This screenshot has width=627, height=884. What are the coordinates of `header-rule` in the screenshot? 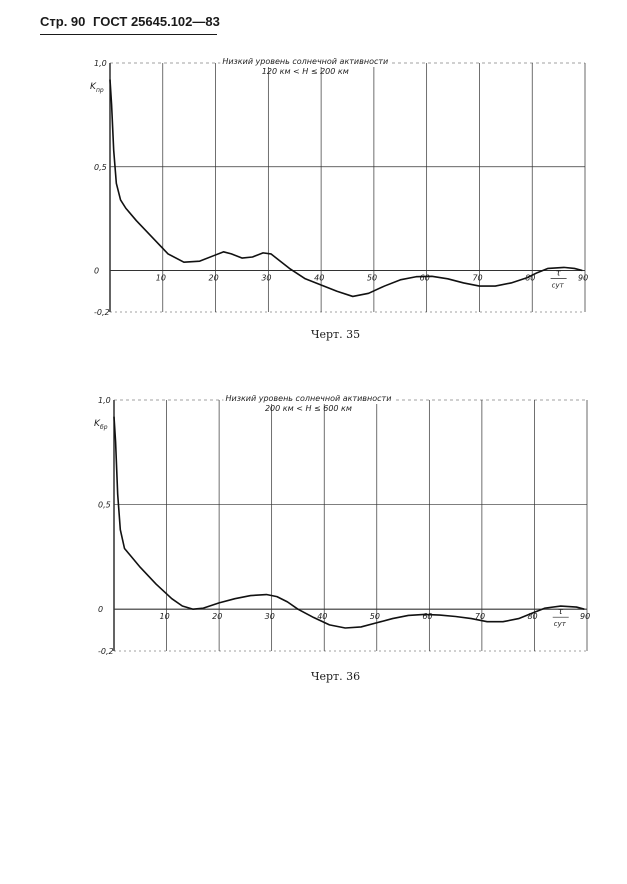 It's located at (128, 34).